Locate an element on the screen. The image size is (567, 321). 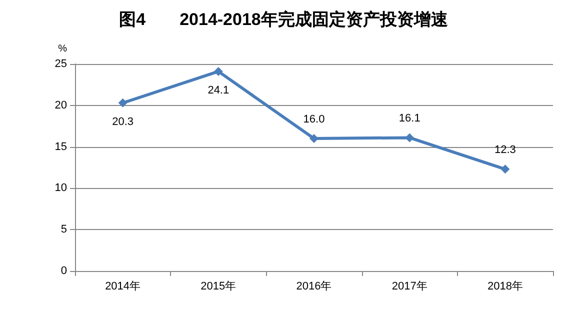
y-tick-label: 20 is located at coordinates (60, 105).